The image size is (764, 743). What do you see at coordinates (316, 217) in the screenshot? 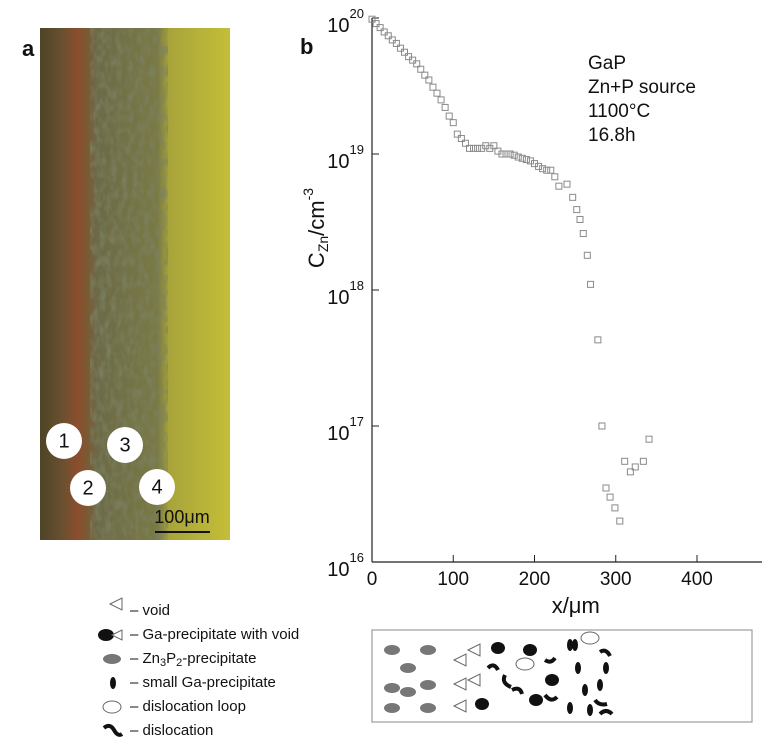
I see `y-label-unit: /cm` at bounding box center [316, 217].